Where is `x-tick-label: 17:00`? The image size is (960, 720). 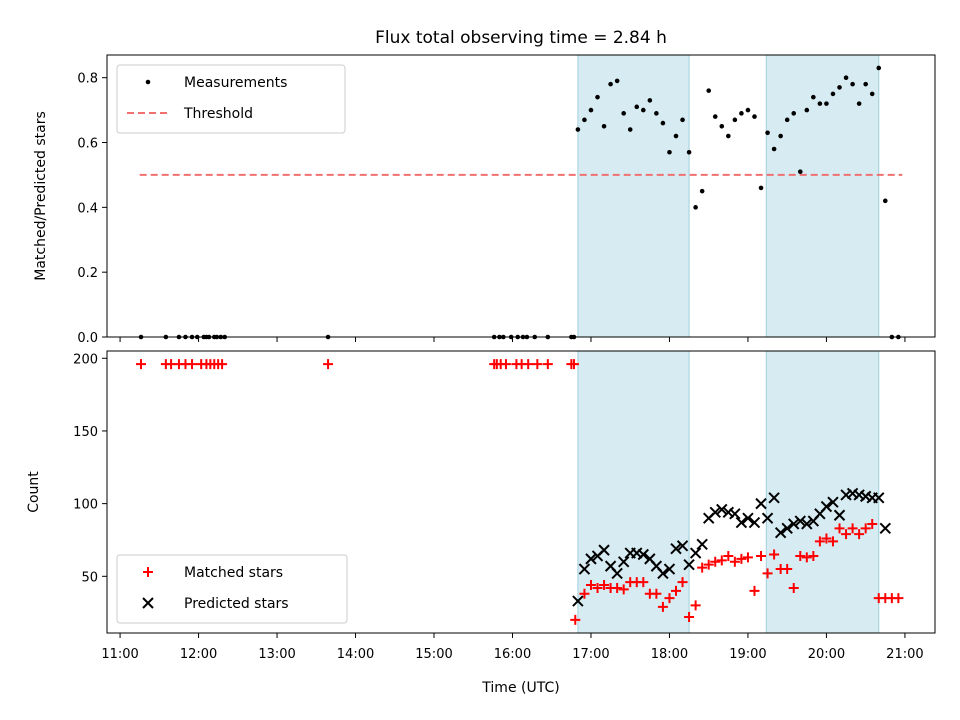
x-tick-label: 17:00 is located at coordinates (590, 654).